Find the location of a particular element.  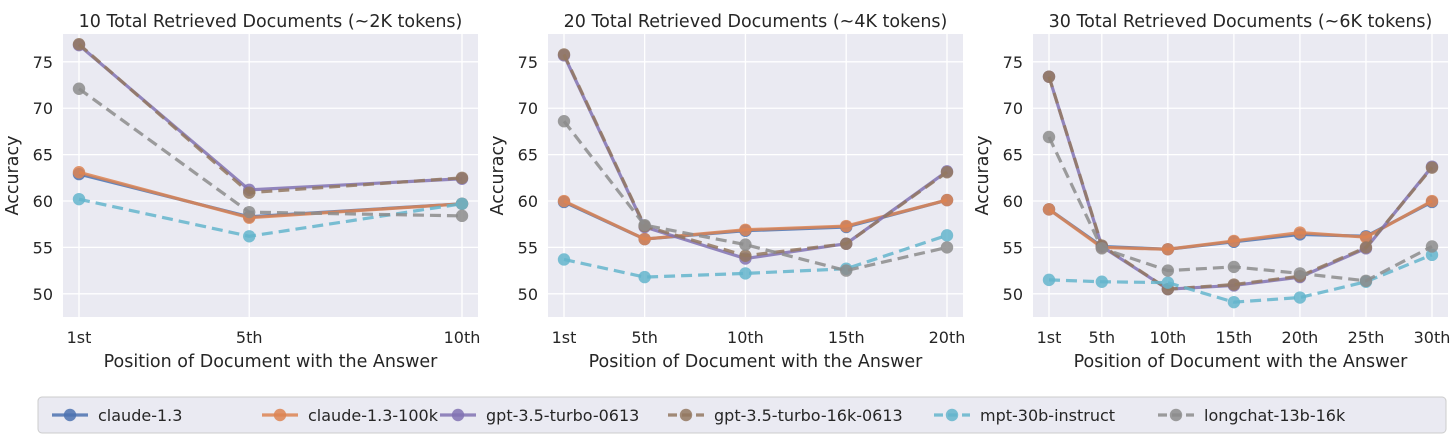

series-mpt-30b-instruct is located at coordinates (270, 217).